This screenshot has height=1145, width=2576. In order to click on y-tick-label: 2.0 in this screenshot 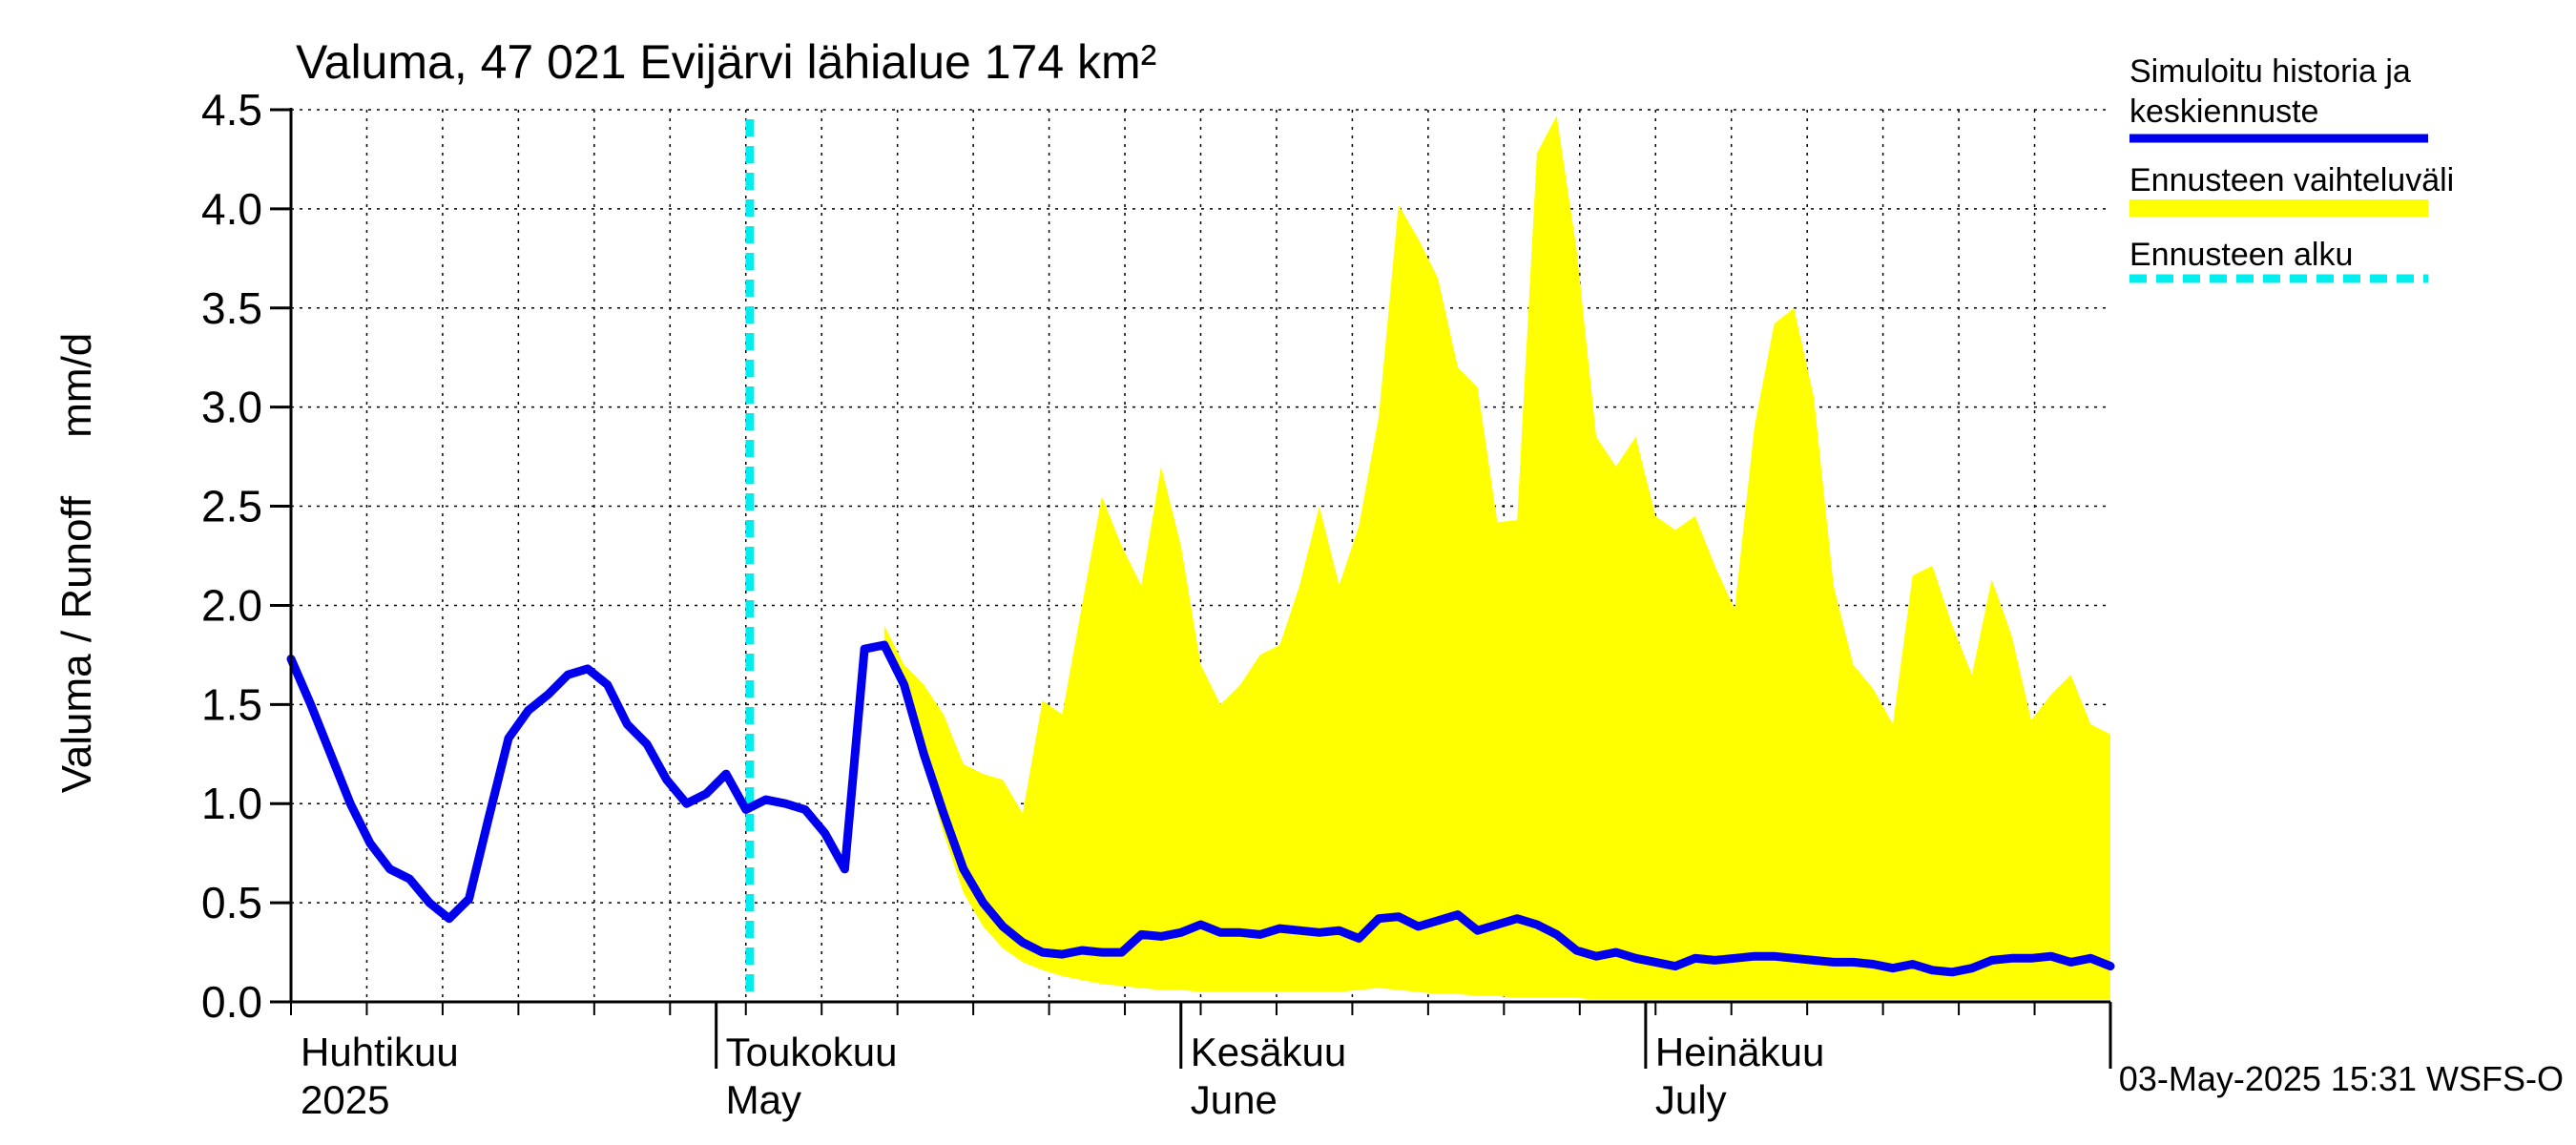, I will do `click(231, 605)`.